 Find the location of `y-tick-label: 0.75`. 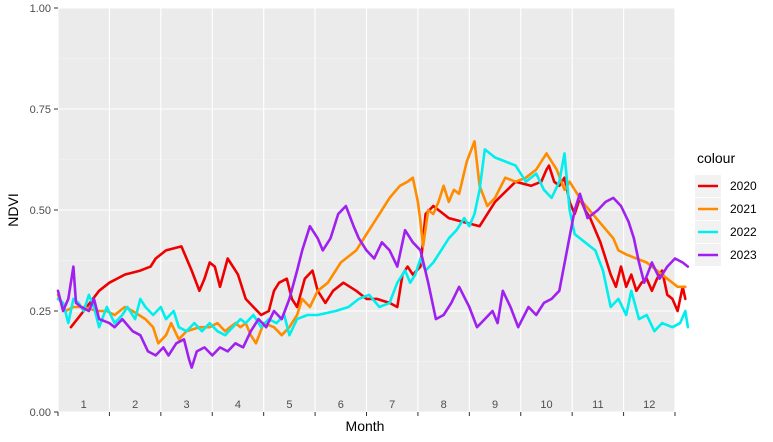

y-tick-label: 0.75 is located at coordinates (40, 110).